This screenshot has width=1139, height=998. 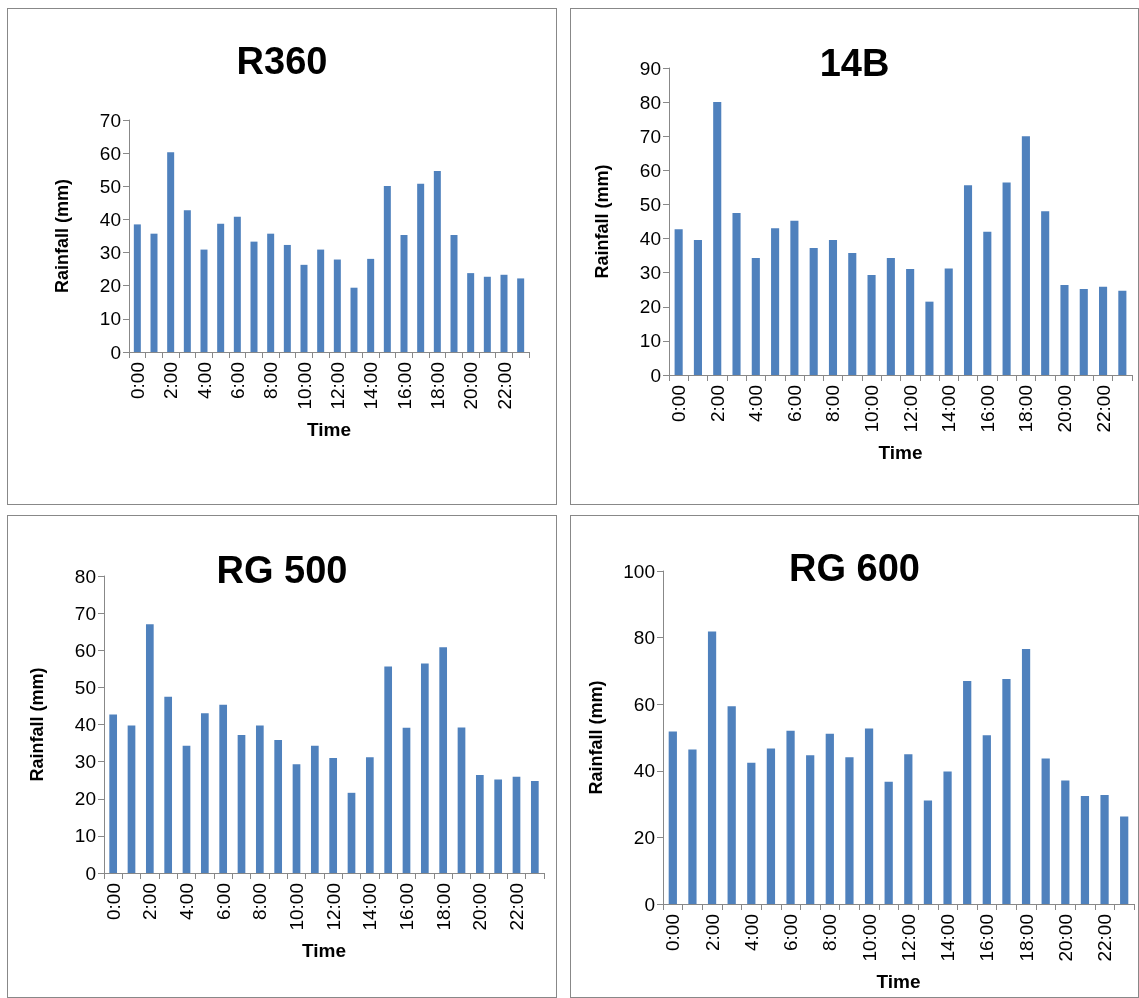 I want to click on chart-title: R360, so click(x=282, y=61).